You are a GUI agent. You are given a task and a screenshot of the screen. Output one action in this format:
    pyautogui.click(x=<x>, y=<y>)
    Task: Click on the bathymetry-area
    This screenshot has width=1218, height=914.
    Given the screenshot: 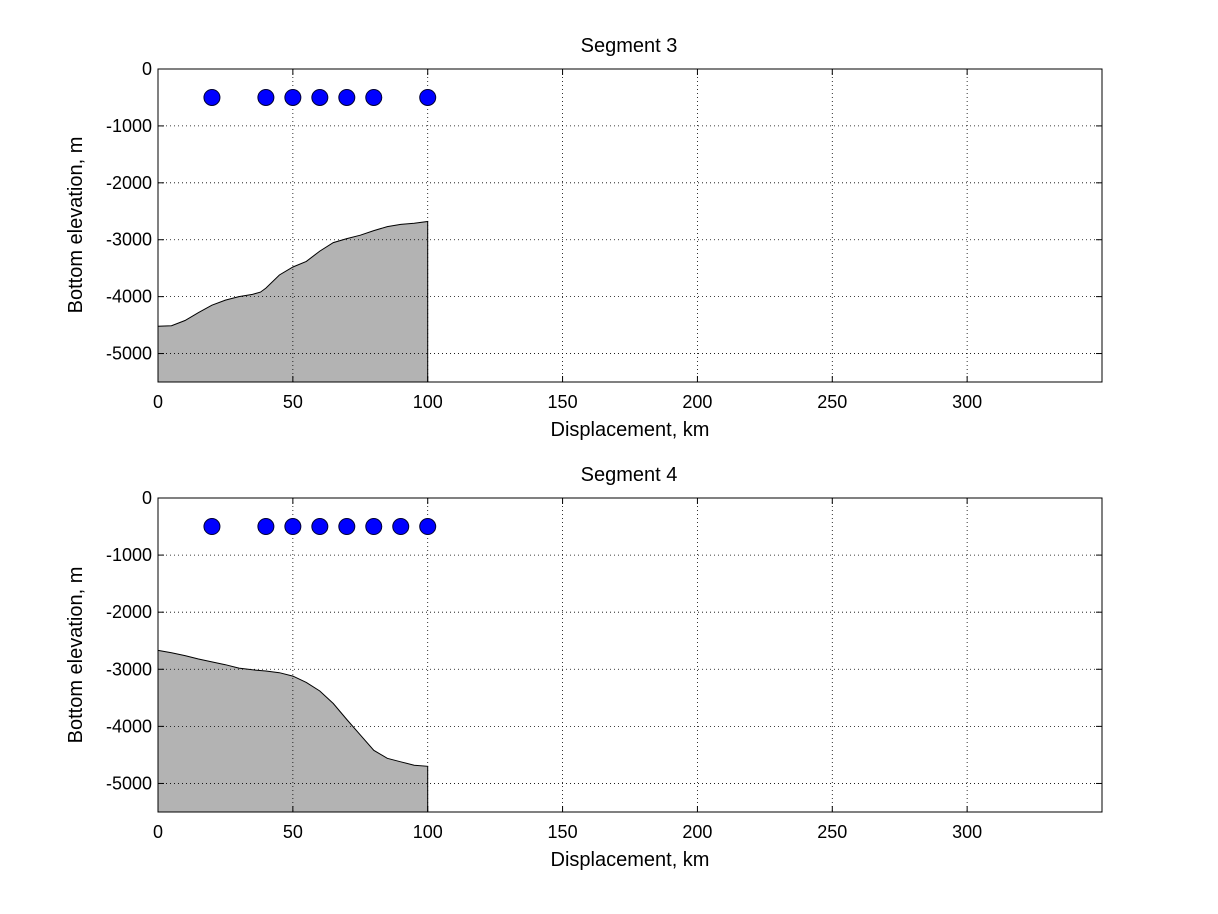 What is the action you would take?
    pyautogui.click(x=293, y=731)
    